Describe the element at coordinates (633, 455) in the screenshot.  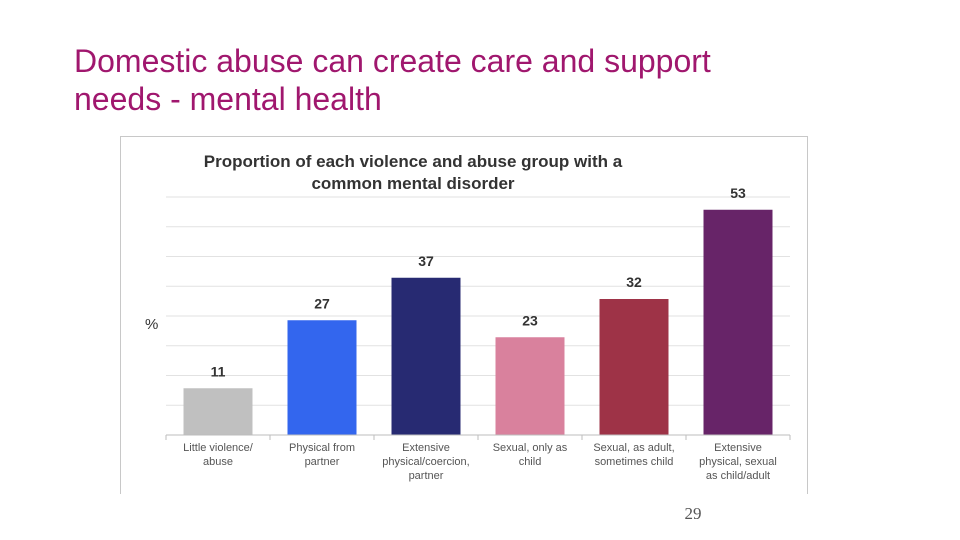
I see `category-label-5: Sexual, as adult, sometimes child` at that location.